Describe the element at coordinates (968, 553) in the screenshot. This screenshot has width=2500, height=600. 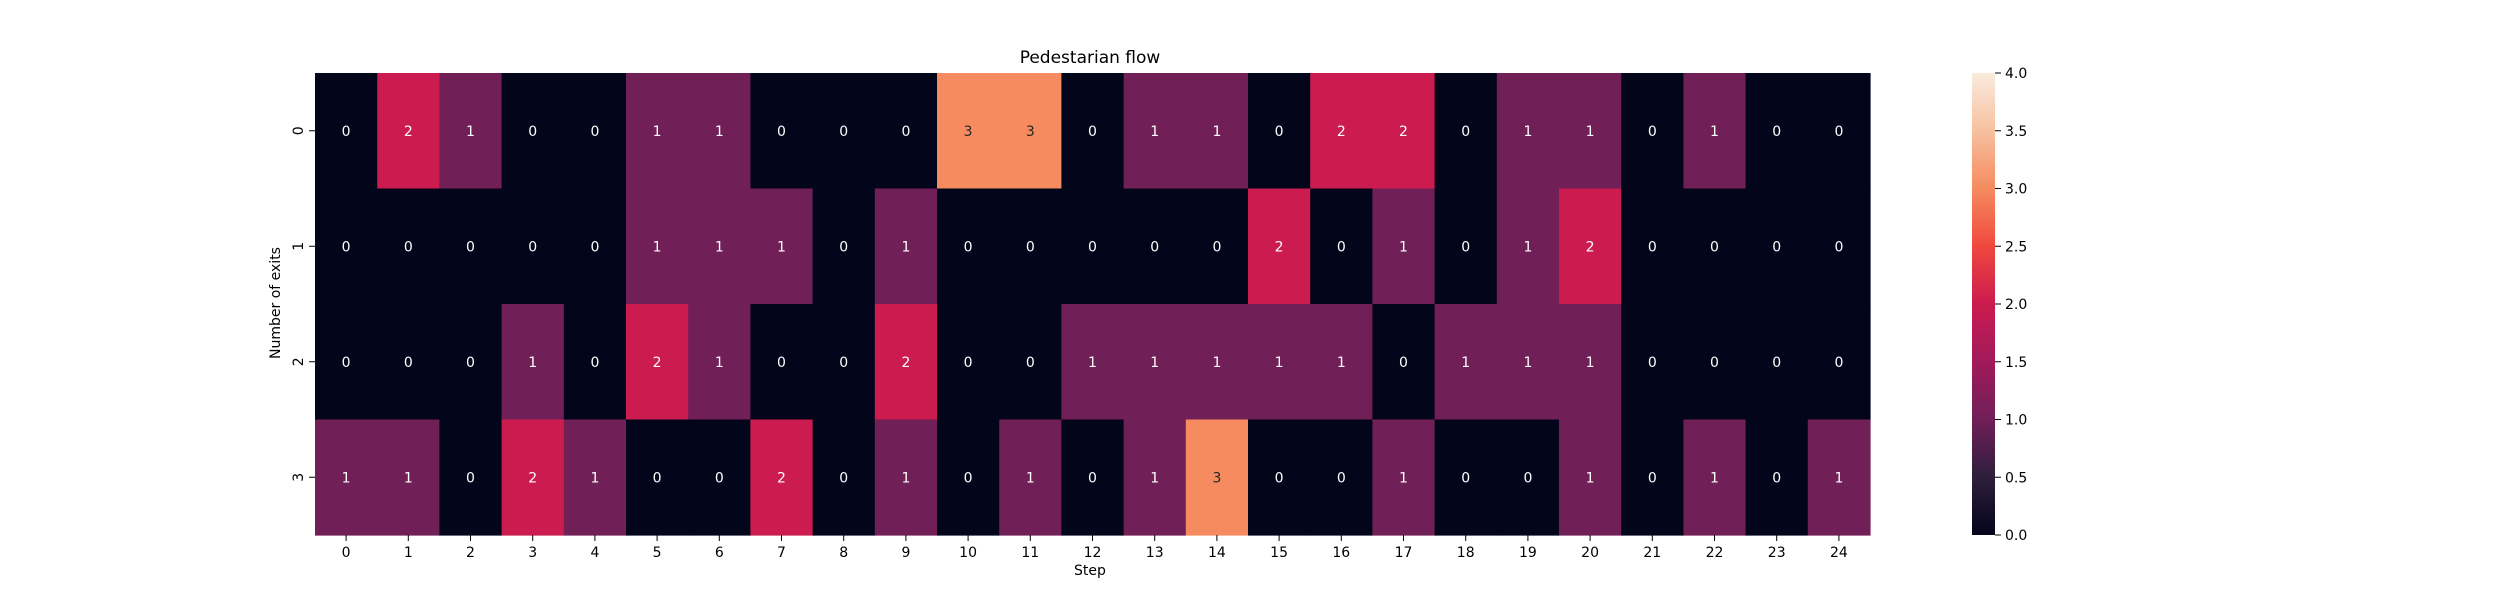
I see `x-tick-label: 10` at that location.